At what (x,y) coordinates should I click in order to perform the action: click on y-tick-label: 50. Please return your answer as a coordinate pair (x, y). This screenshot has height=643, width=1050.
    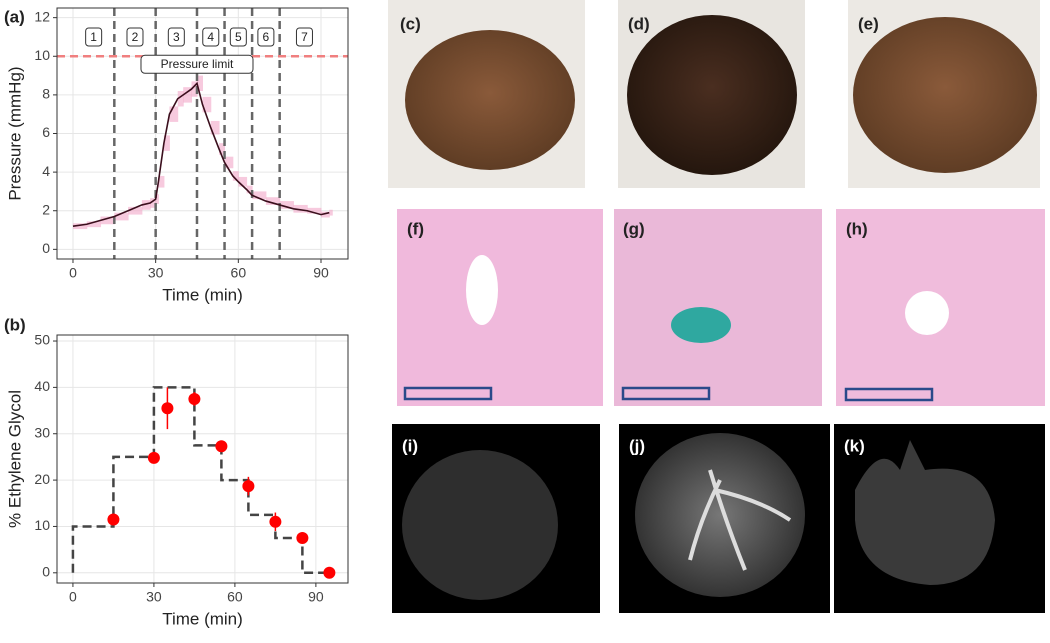
    Looking at the image, I should click on (42, 340).